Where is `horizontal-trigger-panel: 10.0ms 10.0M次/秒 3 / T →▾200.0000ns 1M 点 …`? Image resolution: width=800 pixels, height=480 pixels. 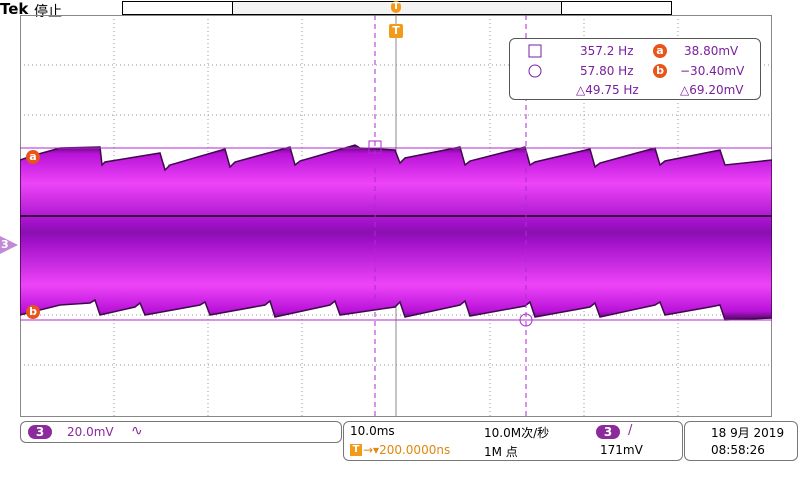 horizontal-trigger-panel: 10.0ms 10.0M次/秒 3 / T →▾200.0000ns 1M 点 … is located at coordinates (513, 441).